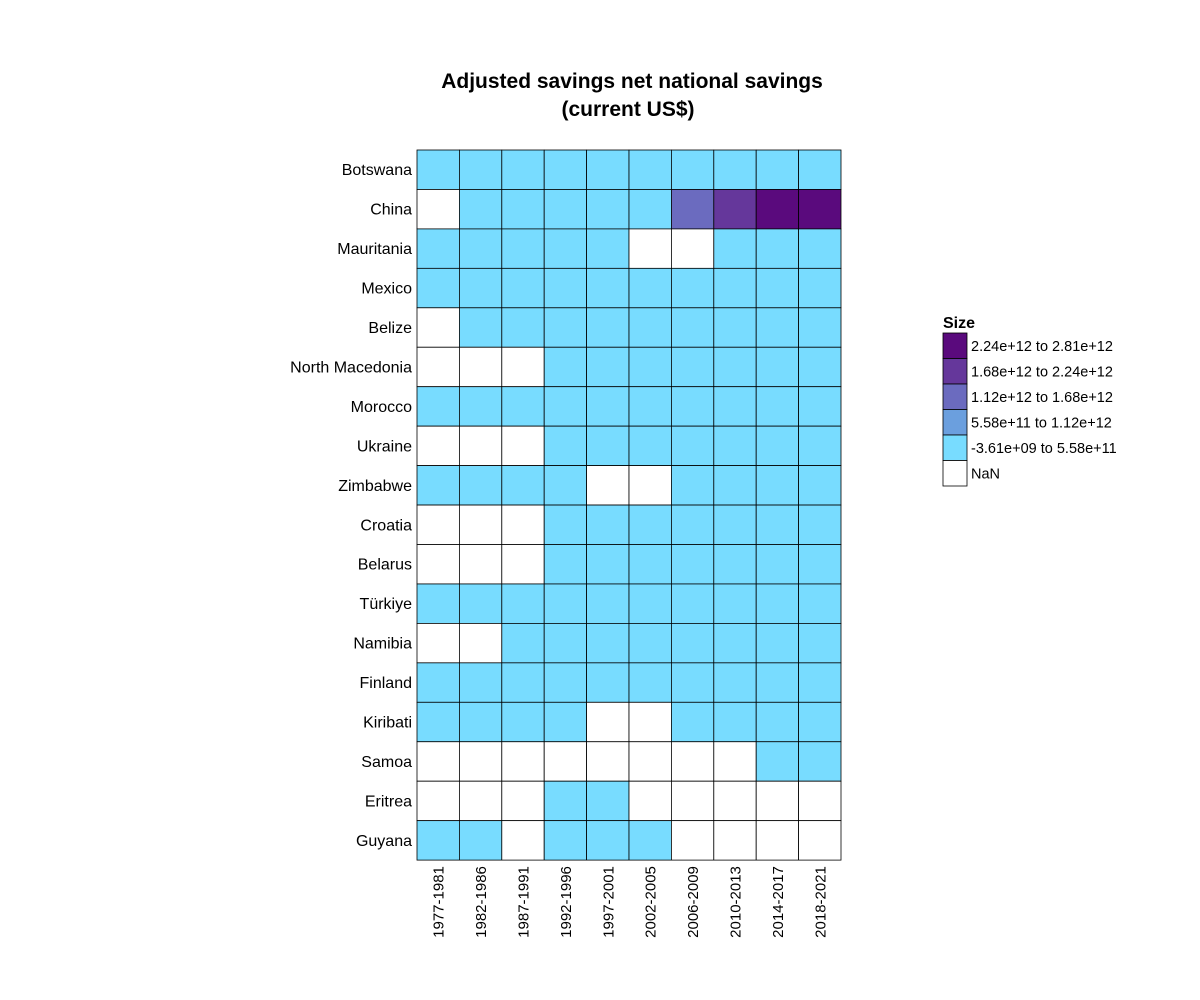 The image size is (1200, 1000). Describe the element at coordinates (608, 761) in the screenshot. I see `heatmap-cell-samoa-1997-2001` at that location.